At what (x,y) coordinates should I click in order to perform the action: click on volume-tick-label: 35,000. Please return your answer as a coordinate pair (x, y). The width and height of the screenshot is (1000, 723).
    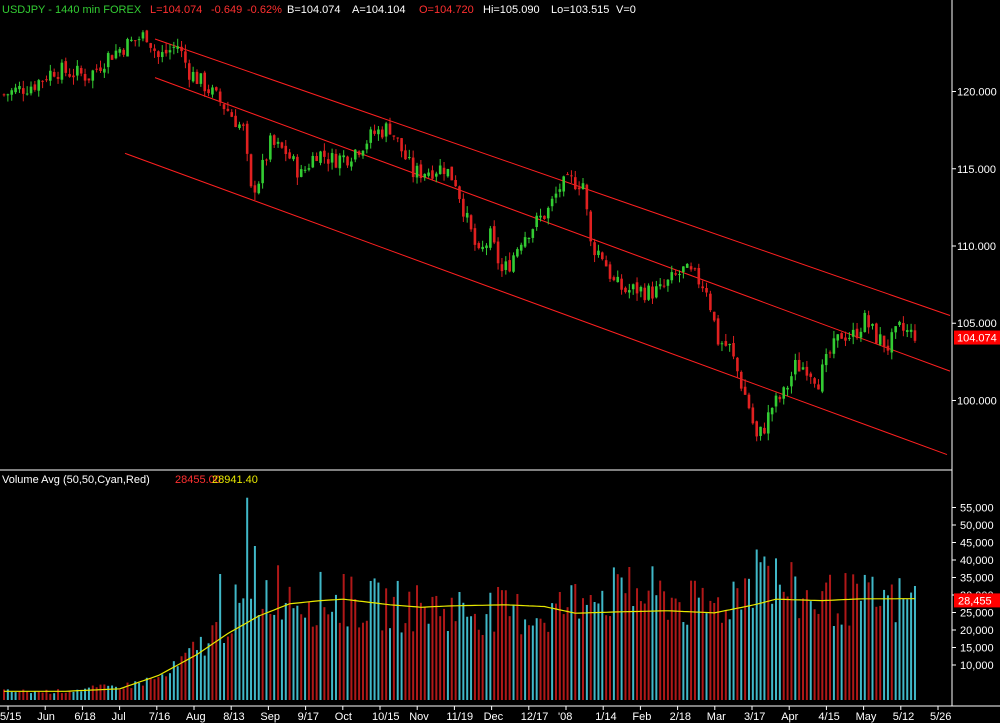
    Looking at the image, I should click on (977, 579).